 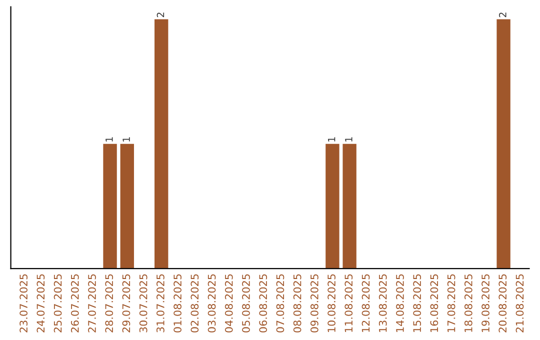 I want to click on x-tick-label: 20.08.2025, so click(x=502, y=303).